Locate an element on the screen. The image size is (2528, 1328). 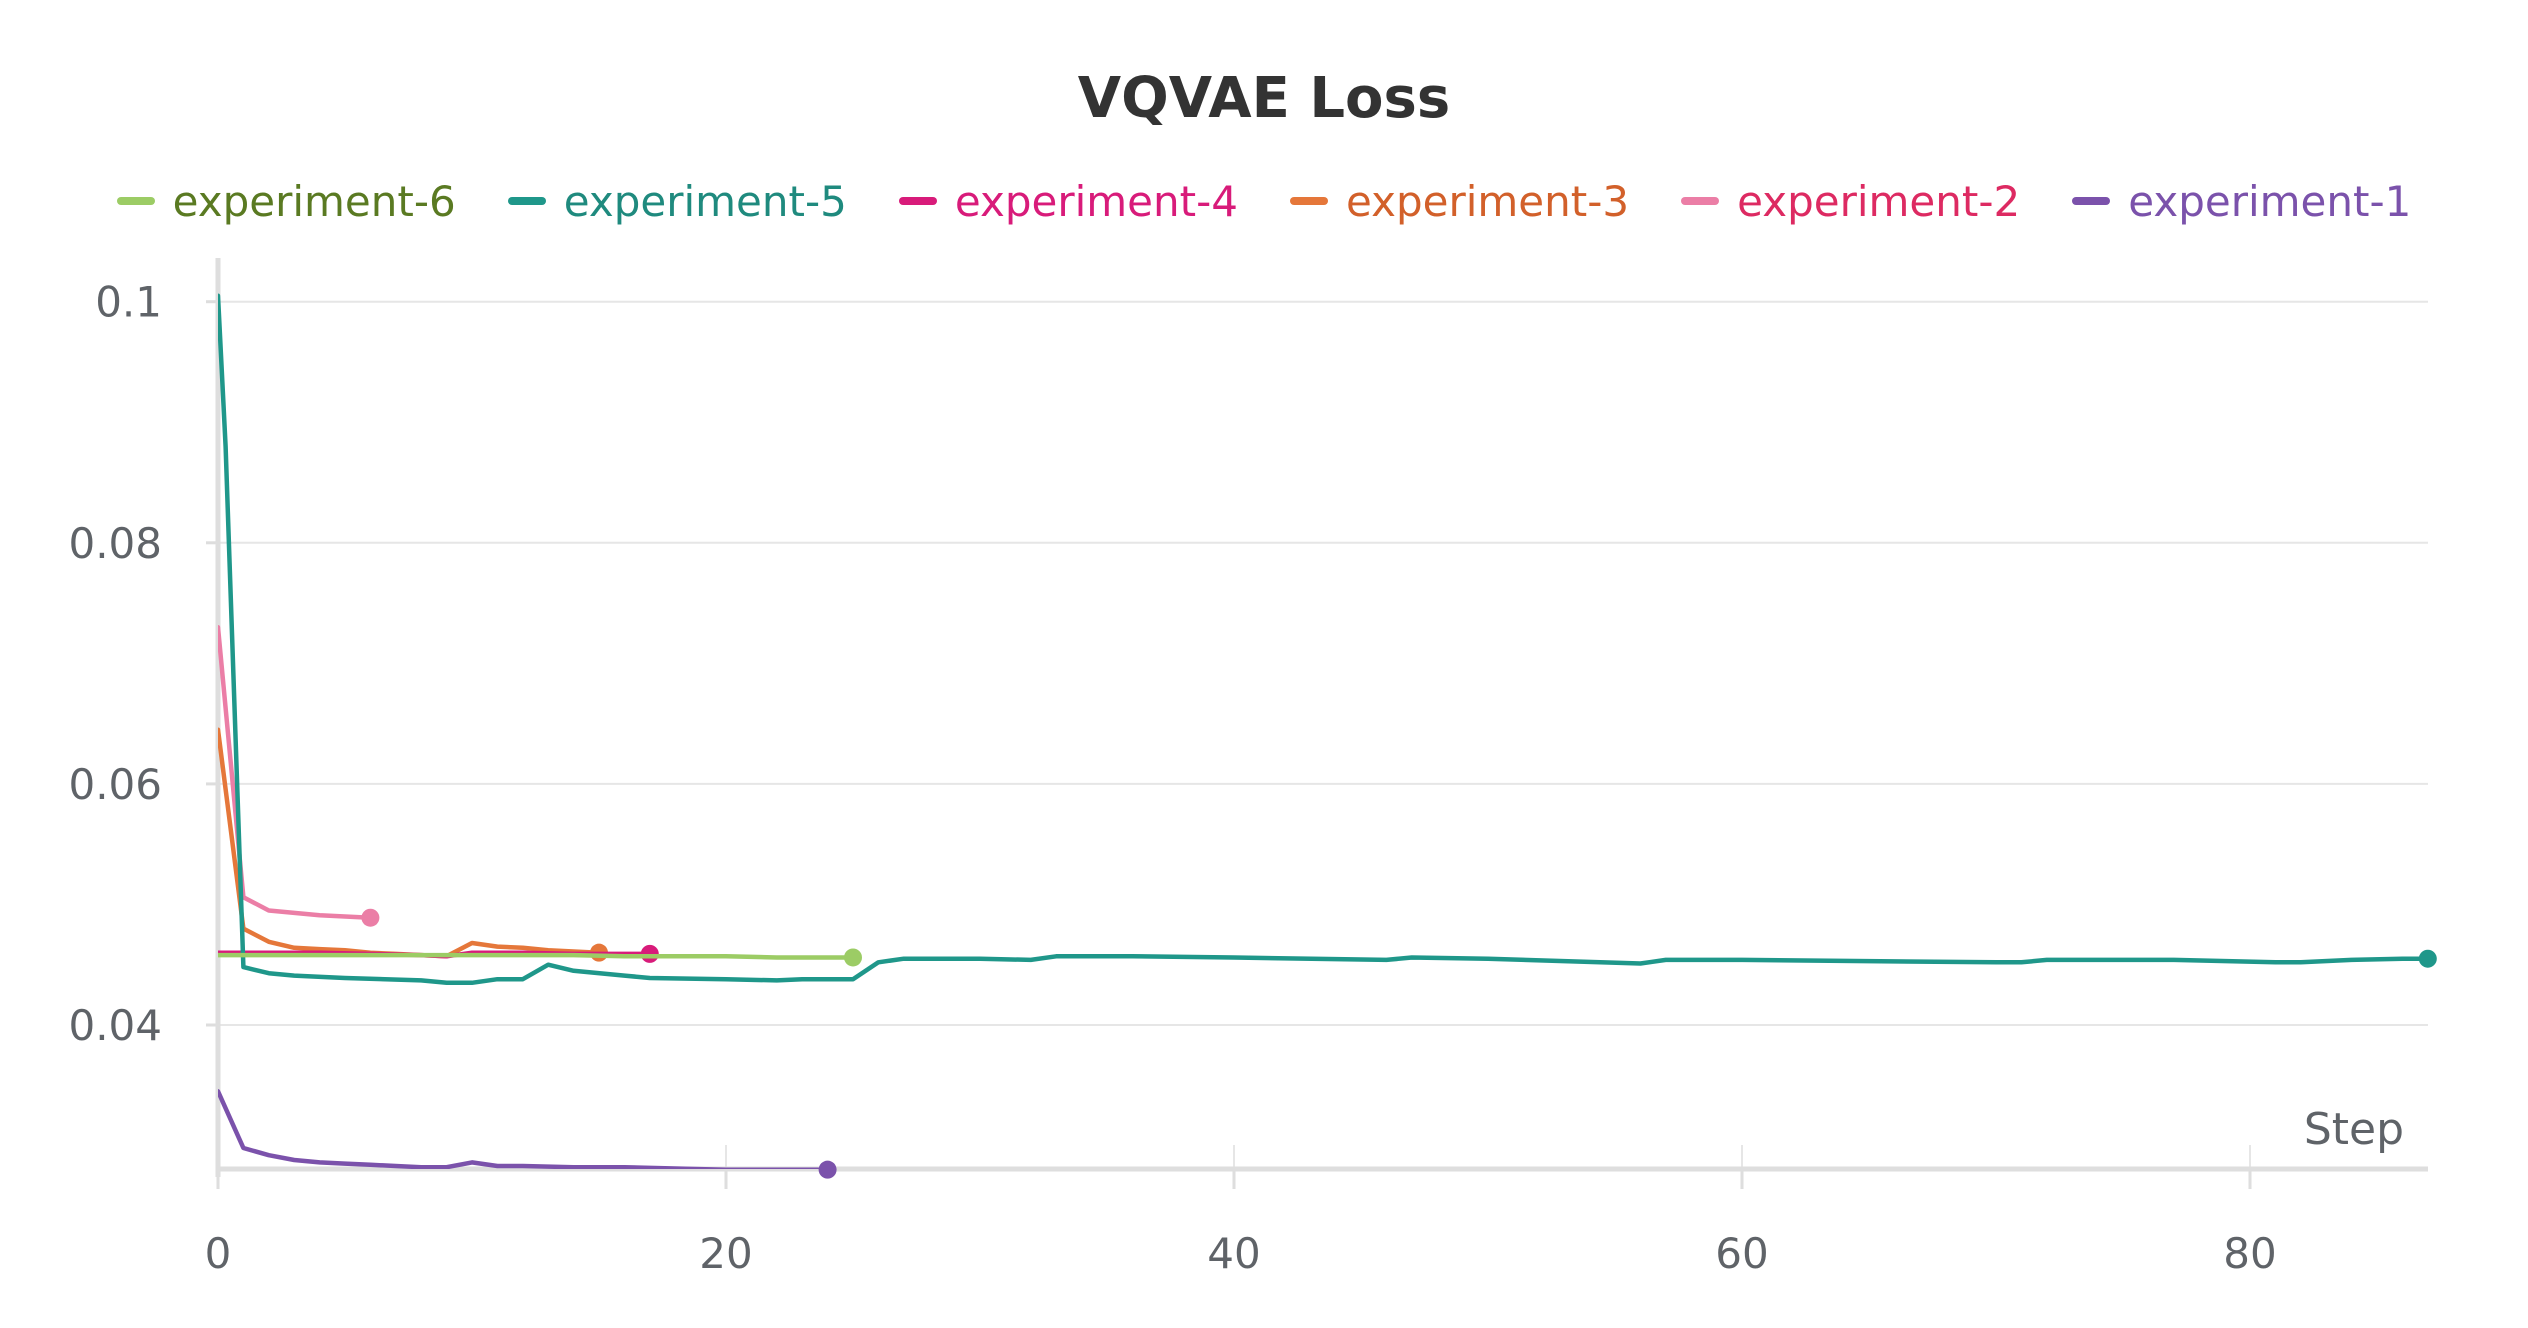
legend-label: experiment-2 is located at coordinates (1879, 201).